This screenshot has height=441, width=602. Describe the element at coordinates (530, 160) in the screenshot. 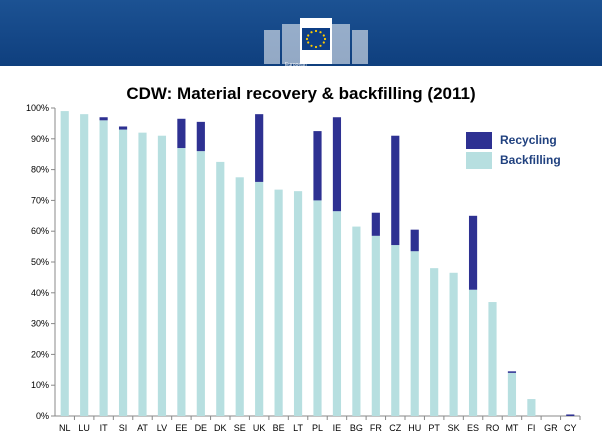

I see `legend-label-backfilling: Backfilling` at that location.